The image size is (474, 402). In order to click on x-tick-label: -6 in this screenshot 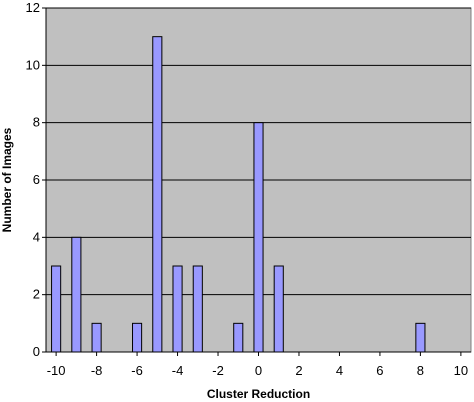, I will do `click(137, 370)`.